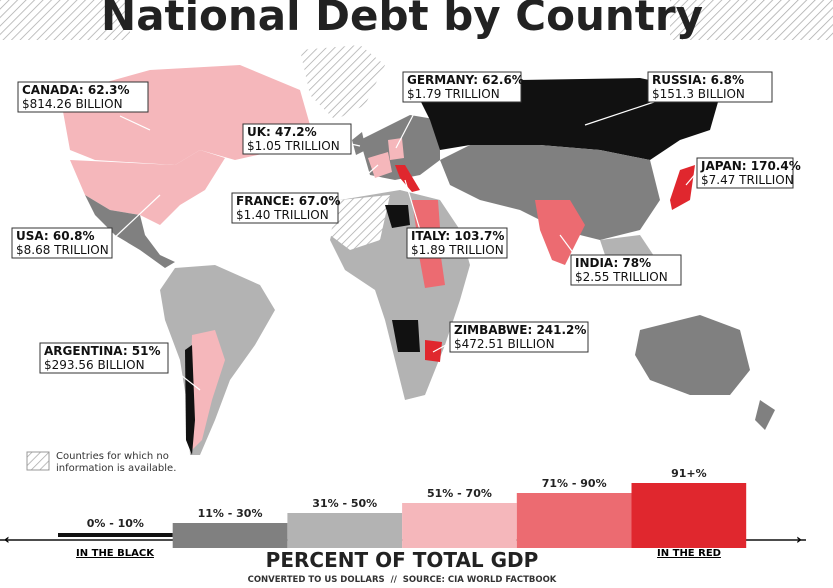 The height and width of the screenshot is (588, 833). I want to click on callout-name: ITALY: 103.7%, so click(457, 236).